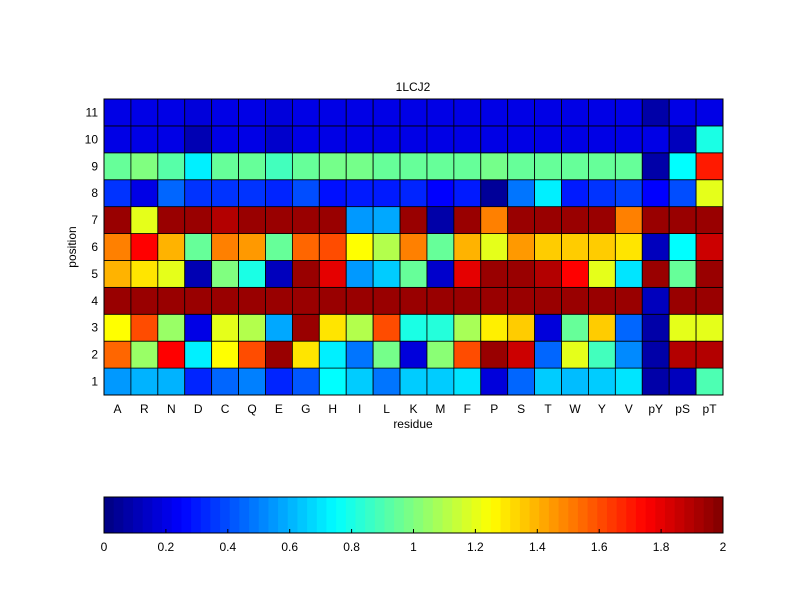 The height and width of the screenshot is (600, 800). What do you see at coordinates (386, 409) in the screenshot?
I see `x-tick-label: L` at bounding box center [386, 409].